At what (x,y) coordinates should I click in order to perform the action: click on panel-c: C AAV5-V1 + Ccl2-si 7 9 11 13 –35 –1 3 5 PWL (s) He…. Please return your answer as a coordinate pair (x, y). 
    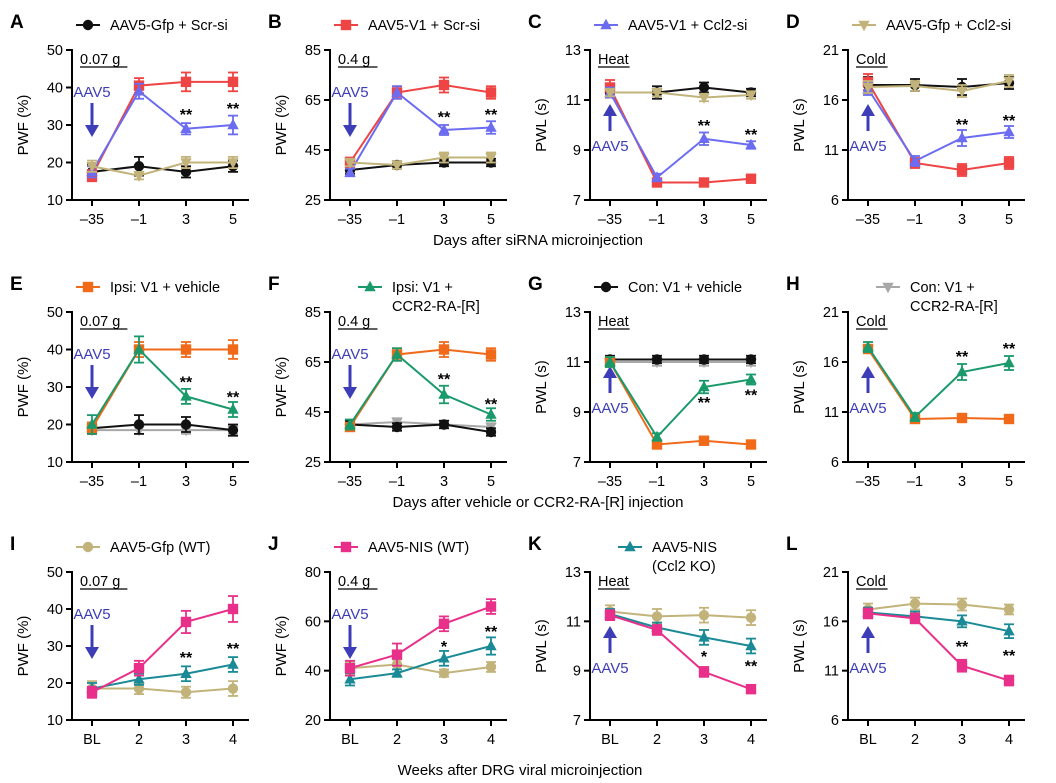
    Looking at the image, I should click on (647, 120).